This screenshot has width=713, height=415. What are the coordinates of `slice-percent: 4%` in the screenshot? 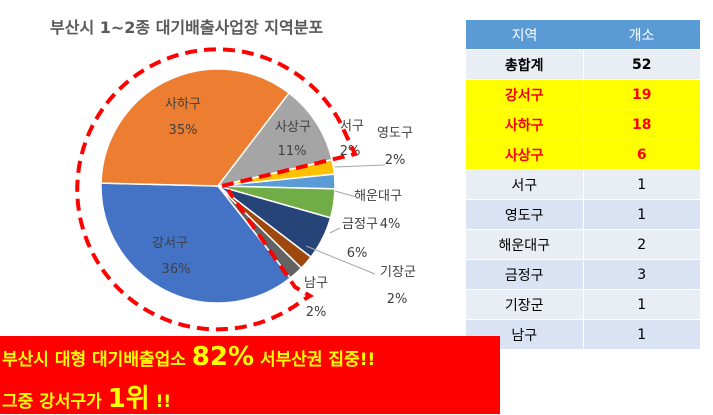 It's located at (390, 224).